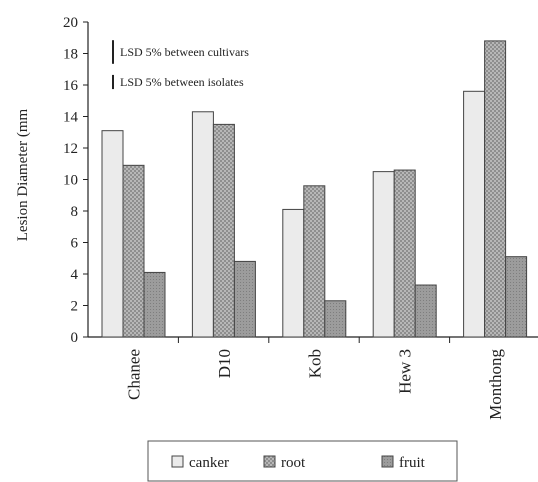 The height and width of the screenshot is (482, 538). Describe the element at coordinates (405, 371) in the screenshot. I see `x-tick-label: Hew 3` at that location.